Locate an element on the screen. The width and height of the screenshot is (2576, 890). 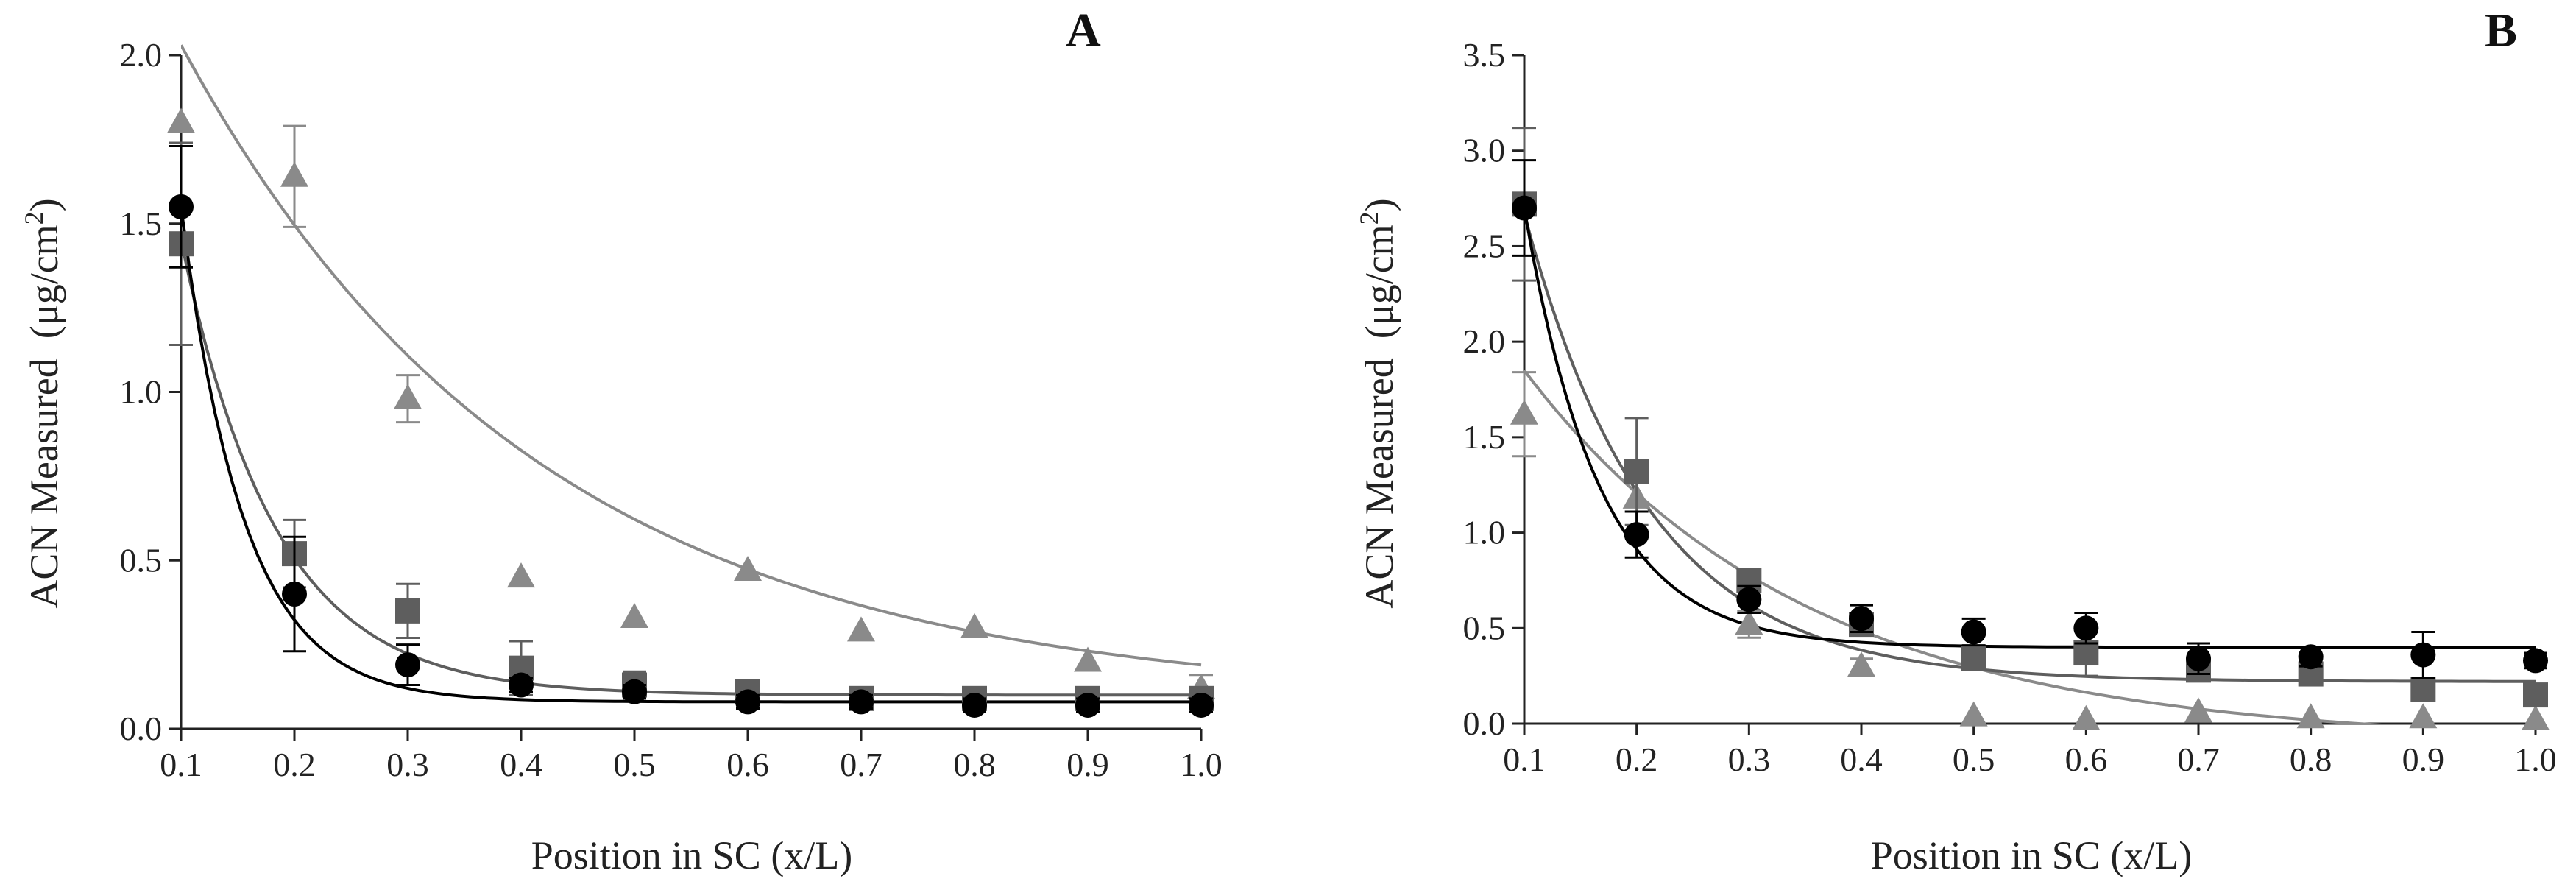
panel-b-y-axis-label: ACN Measured (μg/cm2) is located at coordinates (1377, 403).